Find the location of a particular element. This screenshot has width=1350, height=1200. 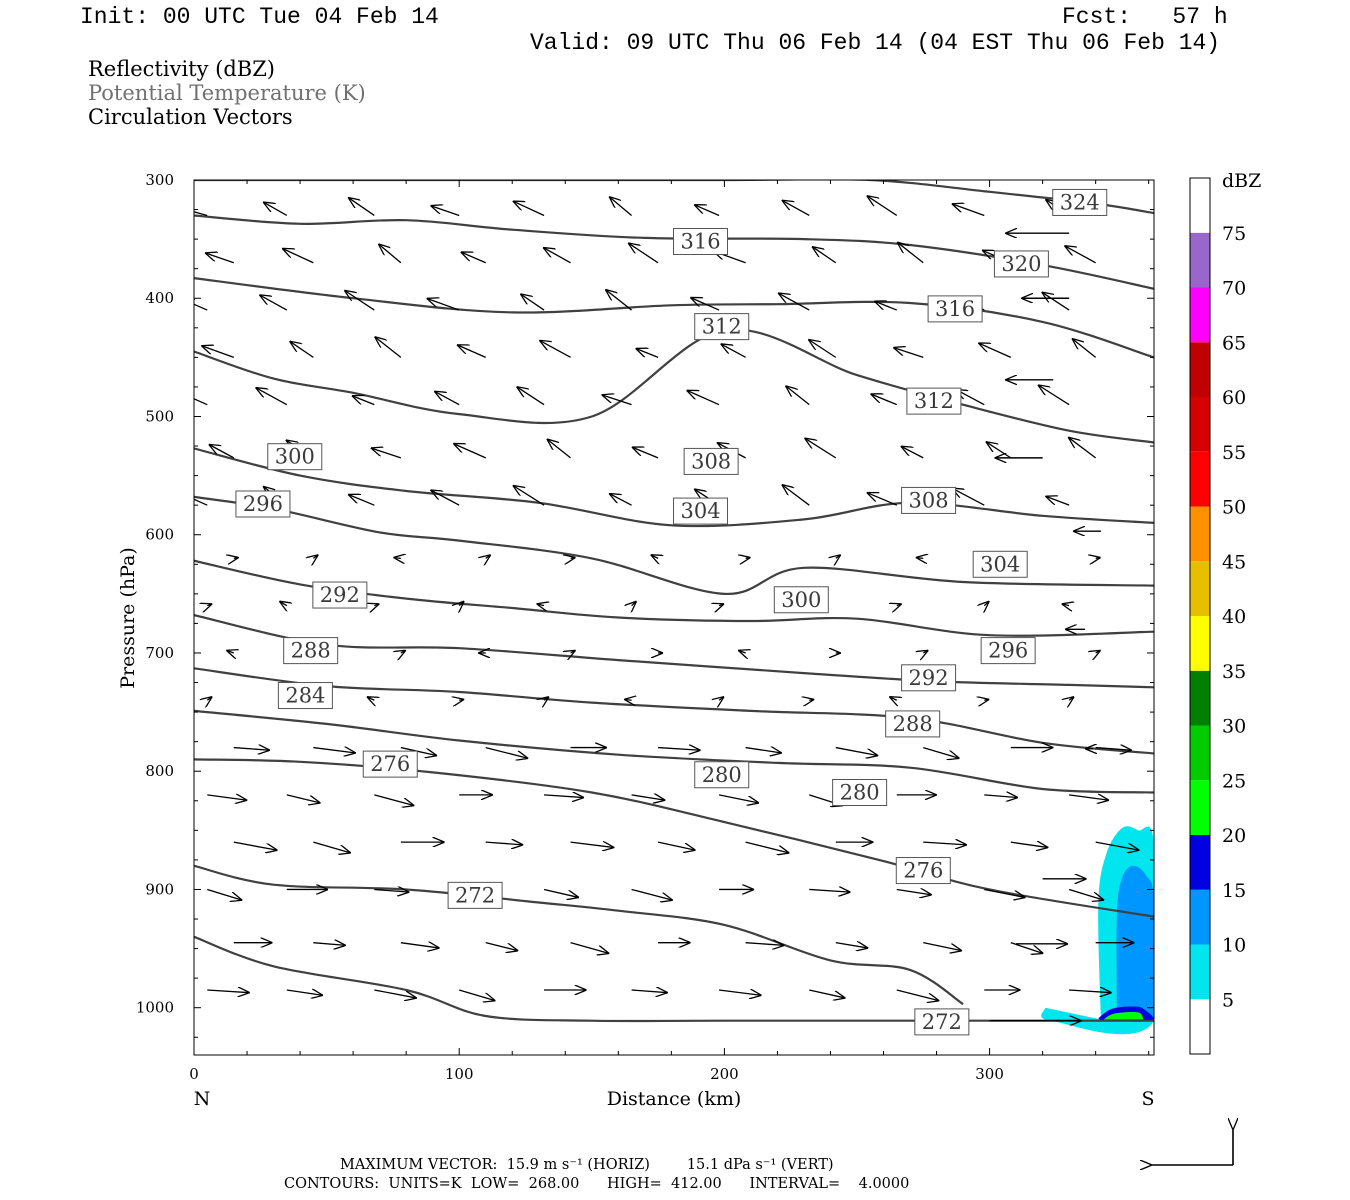

reflectivity-shading is located at coordinates (1097, 930).